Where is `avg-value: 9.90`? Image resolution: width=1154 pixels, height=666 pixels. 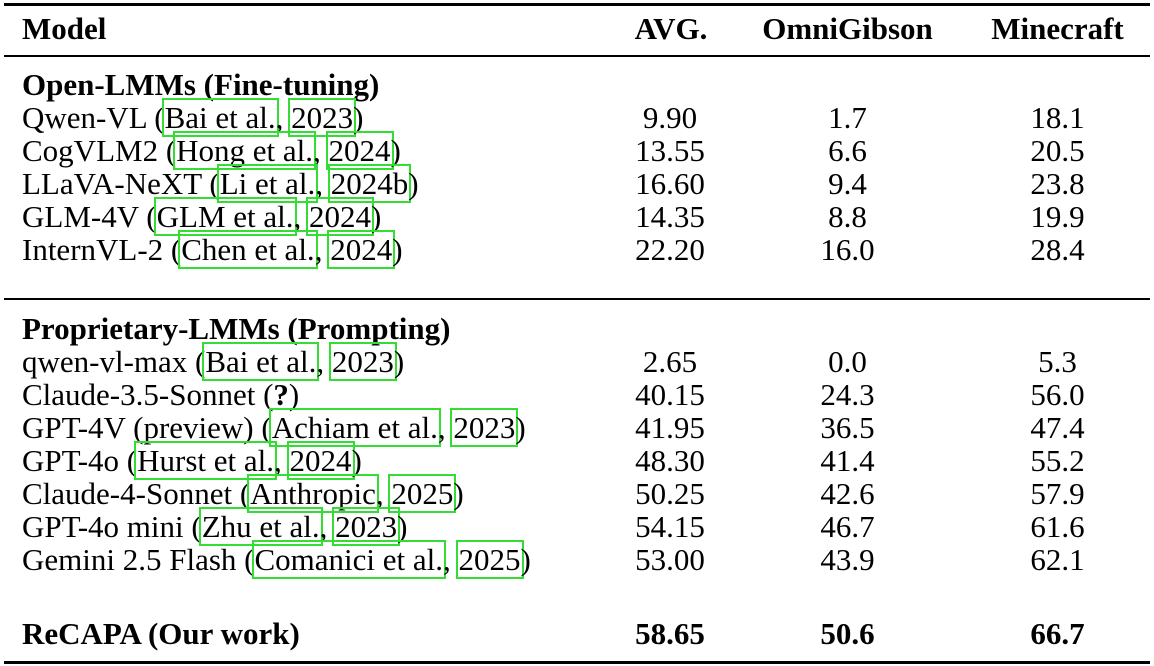
avg-value: 9.90 is located at coordinates (670, 117).